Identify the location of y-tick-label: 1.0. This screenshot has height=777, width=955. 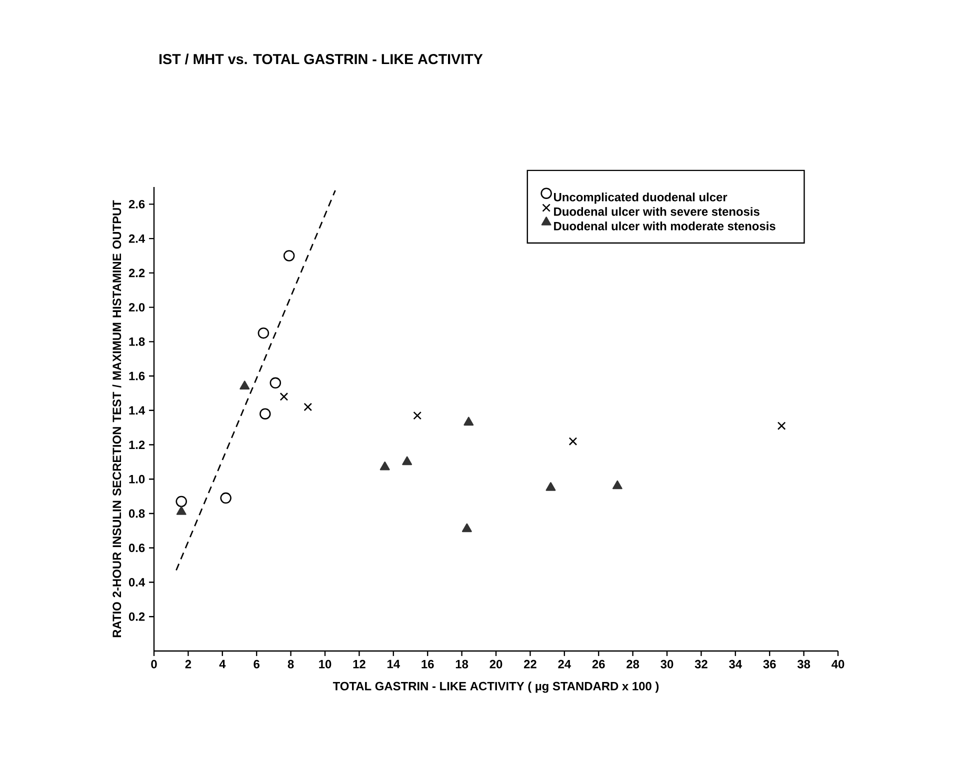
(137, 479).